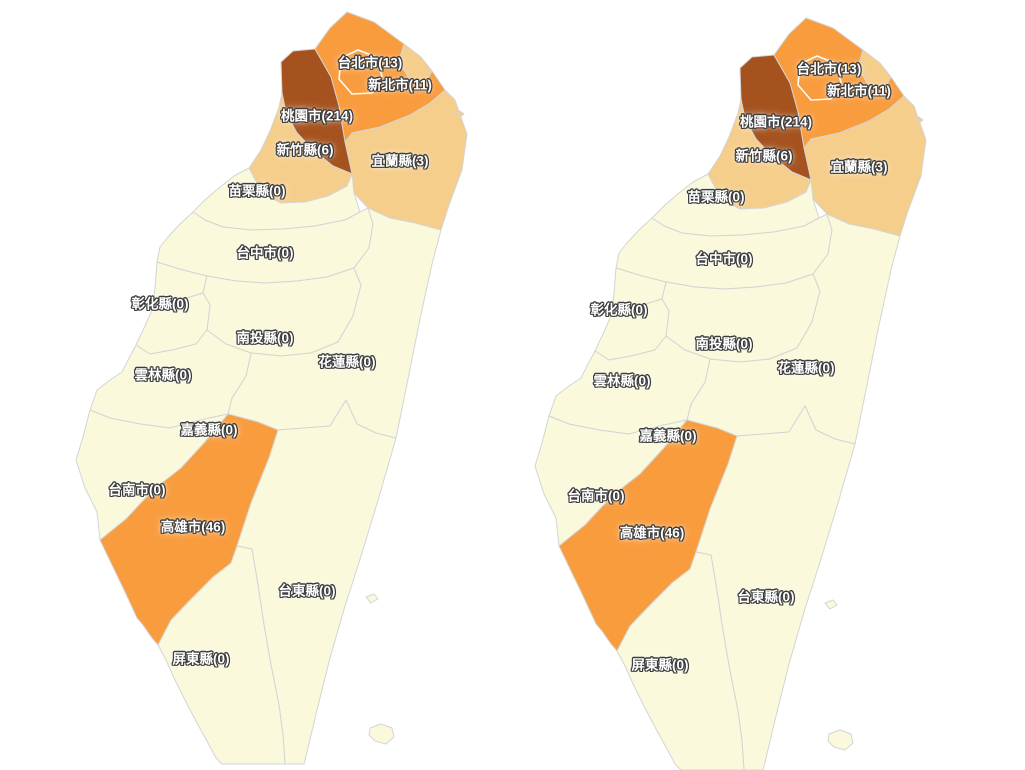 This screenshot has width=1025, height=770. I want to click on region-pingtung, so click(221, 655).